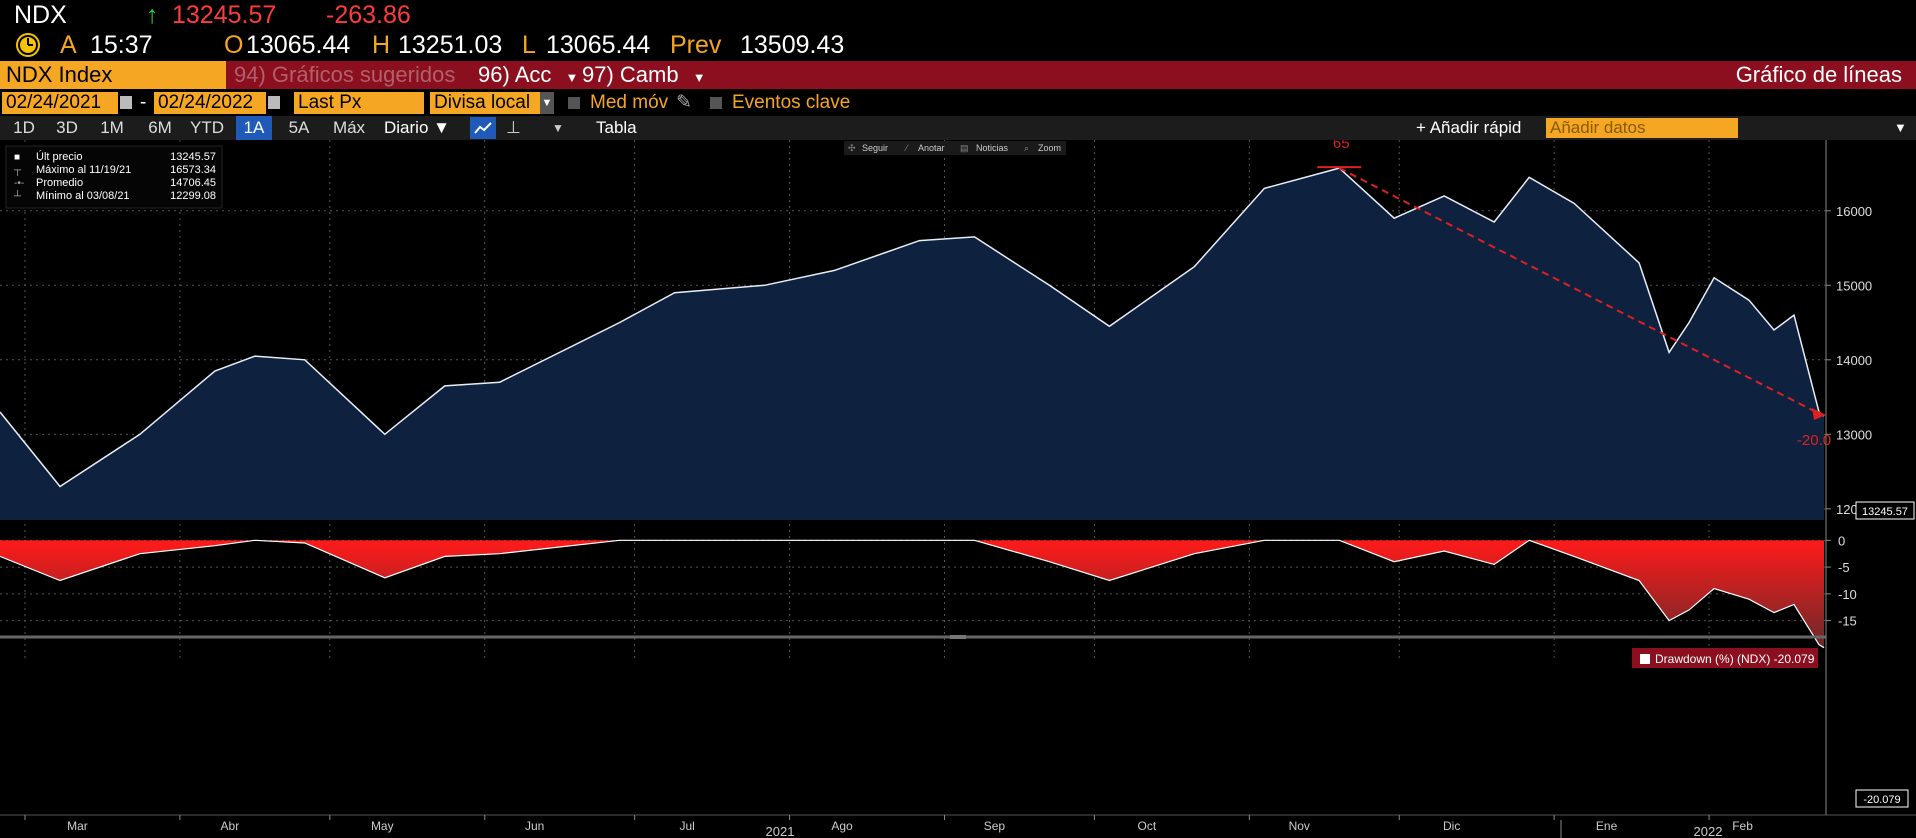 This screenshot has width=1916, height=838. What do you see at coordinates (160, 127) in the screenshot?
I see `period-button-6m: 6M` at bounding box center [160, 127].